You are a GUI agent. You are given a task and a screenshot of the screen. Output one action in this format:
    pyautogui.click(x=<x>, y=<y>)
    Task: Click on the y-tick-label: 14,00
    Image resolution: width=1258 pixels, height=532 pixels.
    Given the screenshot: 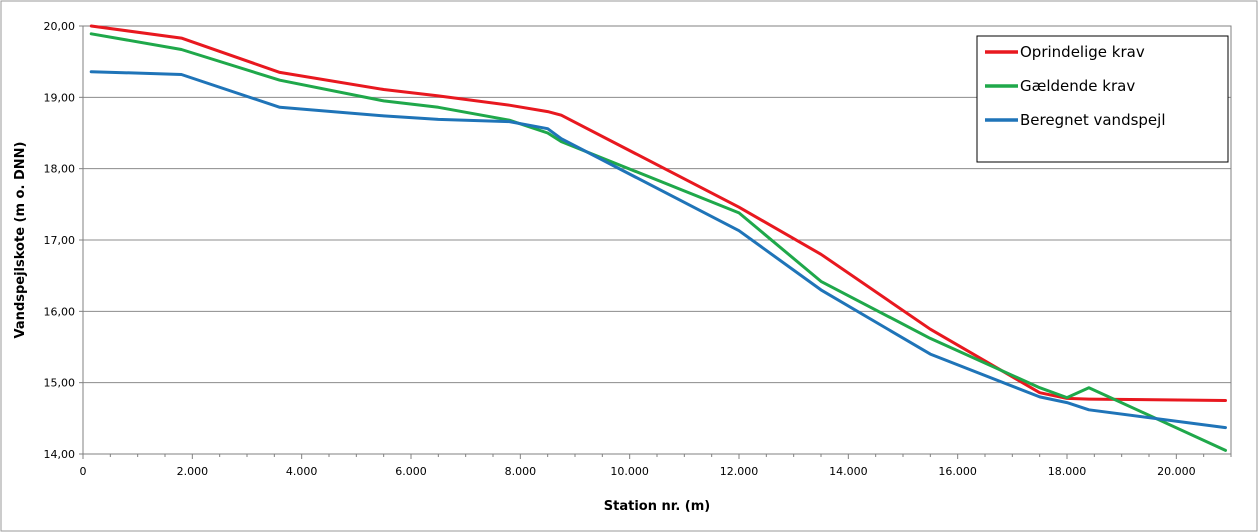 What is the action you would take?
    pyautogui.click(x=60, y=454)
    